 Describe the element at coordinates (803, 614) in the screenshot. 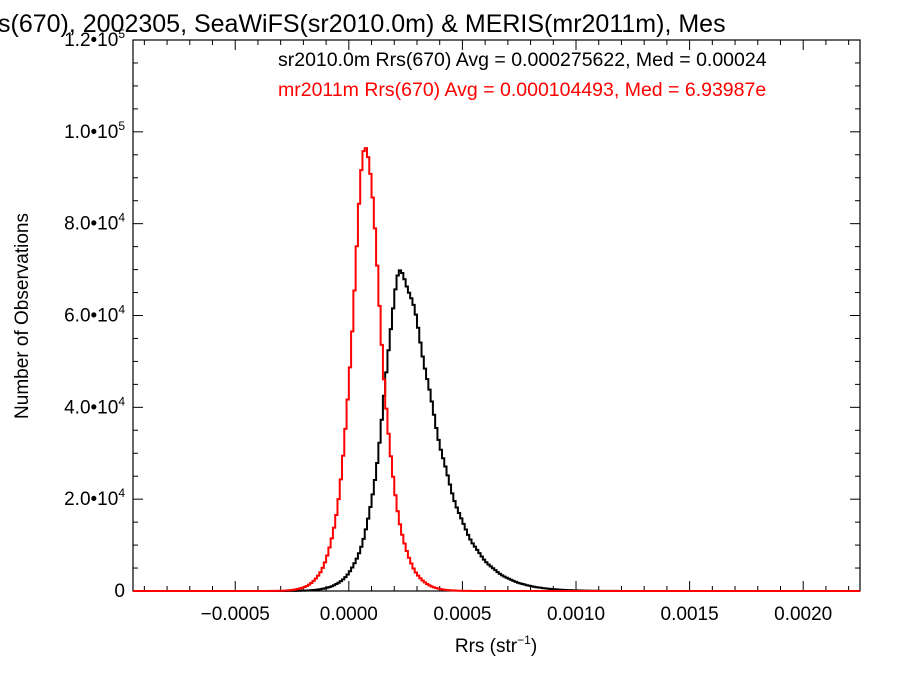

I see `x-tick-label: 0.0020` at that location.